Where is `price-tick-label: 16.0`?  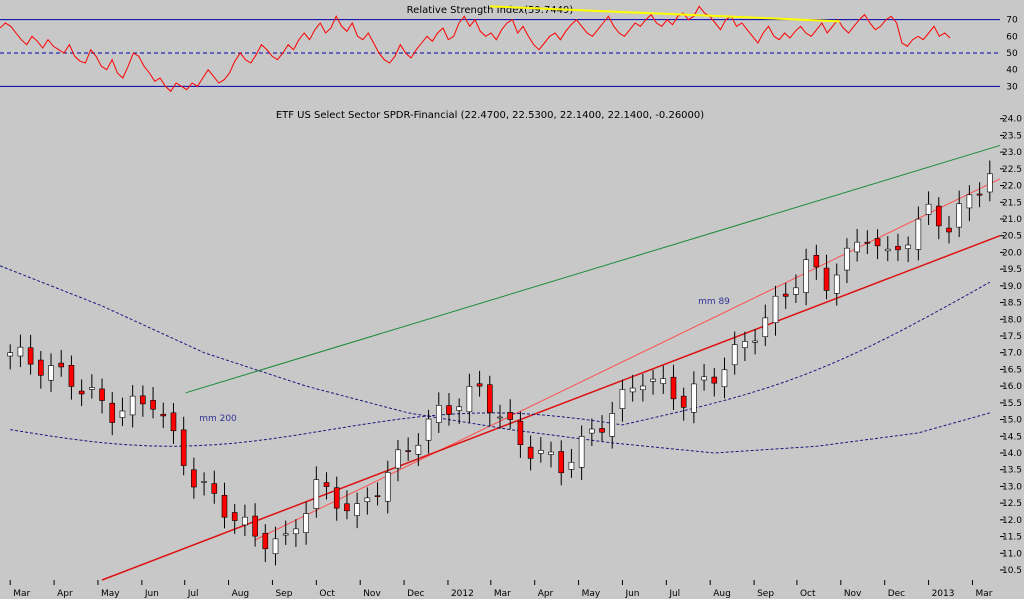
price-tick-label: 16.0 is located at coordinates (1012, 387).